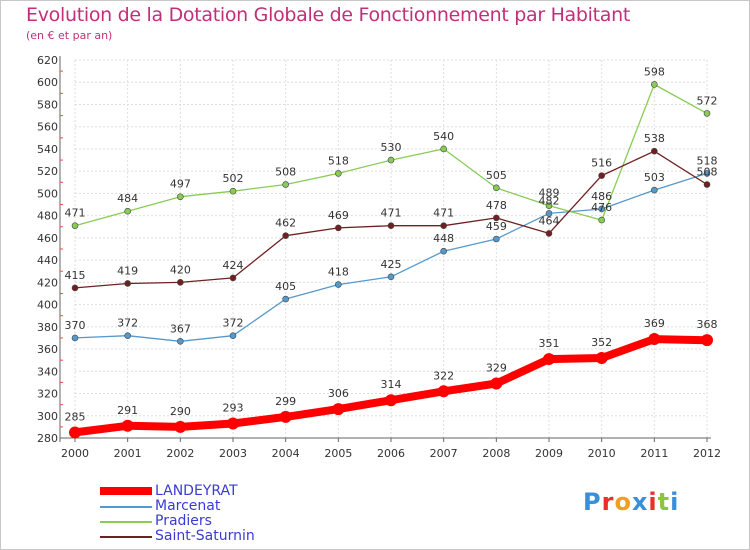  What do you see at coordinates (496, 226) in the screenshot?
I see `data-label-marcenat: 459` at bounding box center [496, 226].